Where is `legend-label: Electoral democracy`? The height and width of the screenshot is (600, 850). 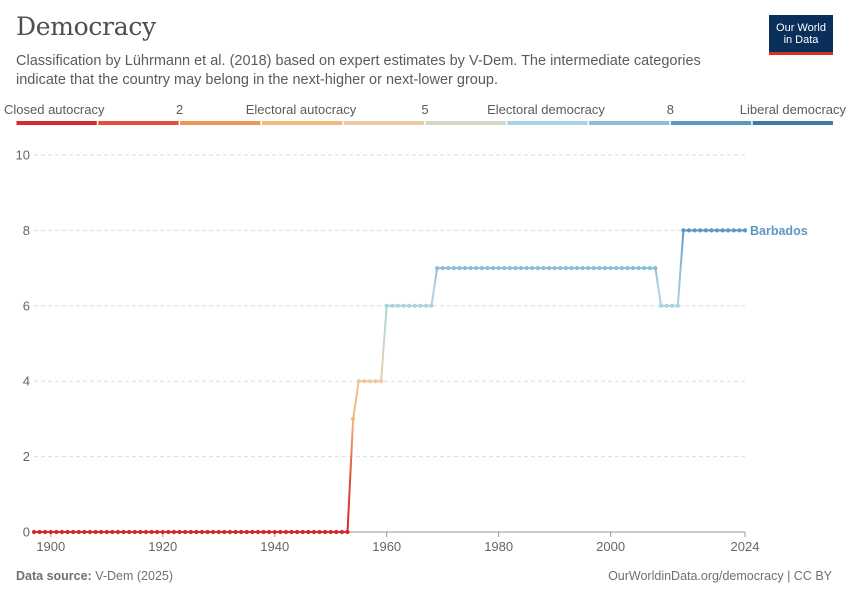
legend-label: Electoral democracy is located at coordinates (546, 109).